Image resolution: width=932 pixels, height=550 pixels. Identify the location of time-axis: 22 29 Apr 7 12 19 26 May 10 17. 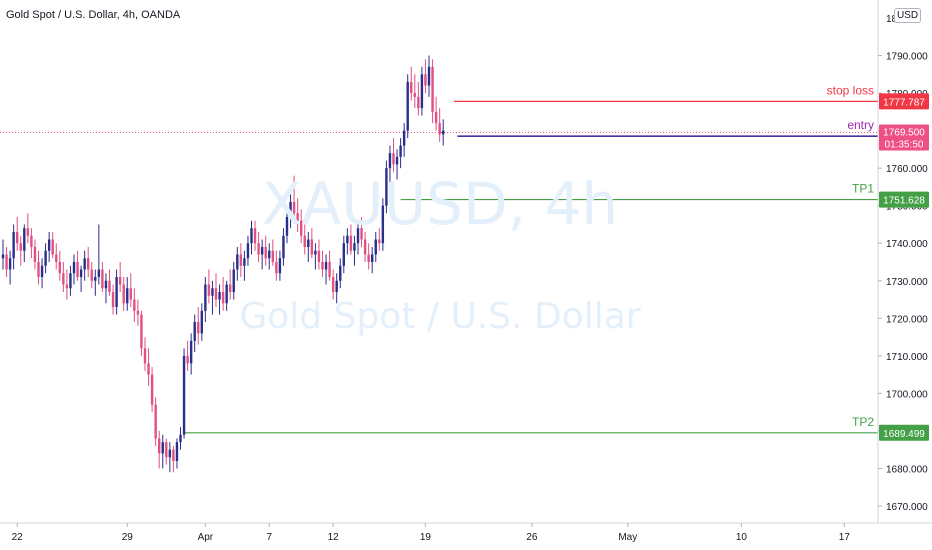
(466, 532).